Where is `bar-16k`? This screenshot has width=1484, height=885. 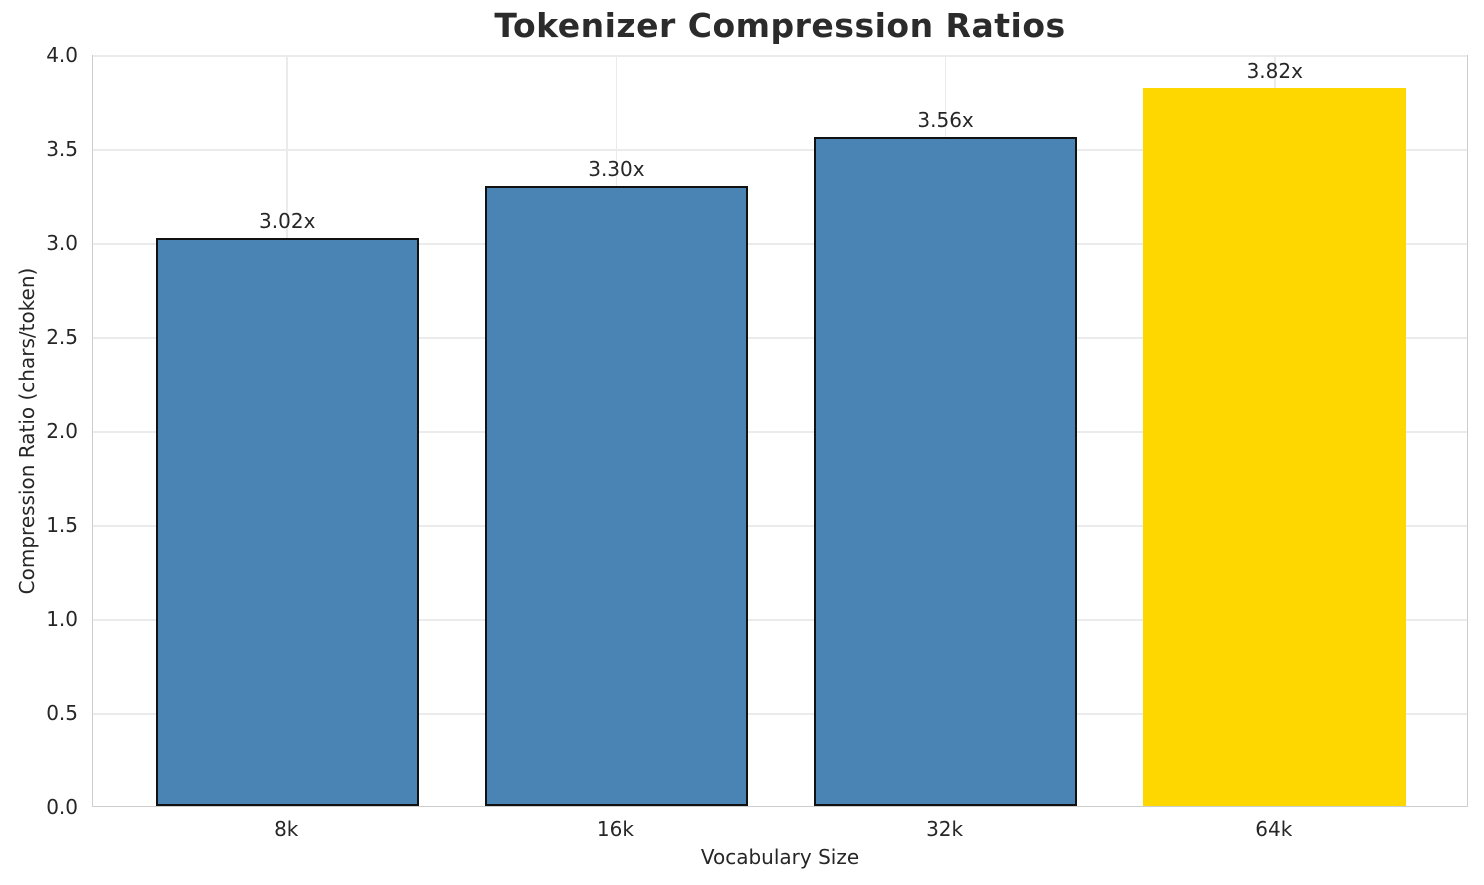
bar-16k is located at coordinates (616, 495).